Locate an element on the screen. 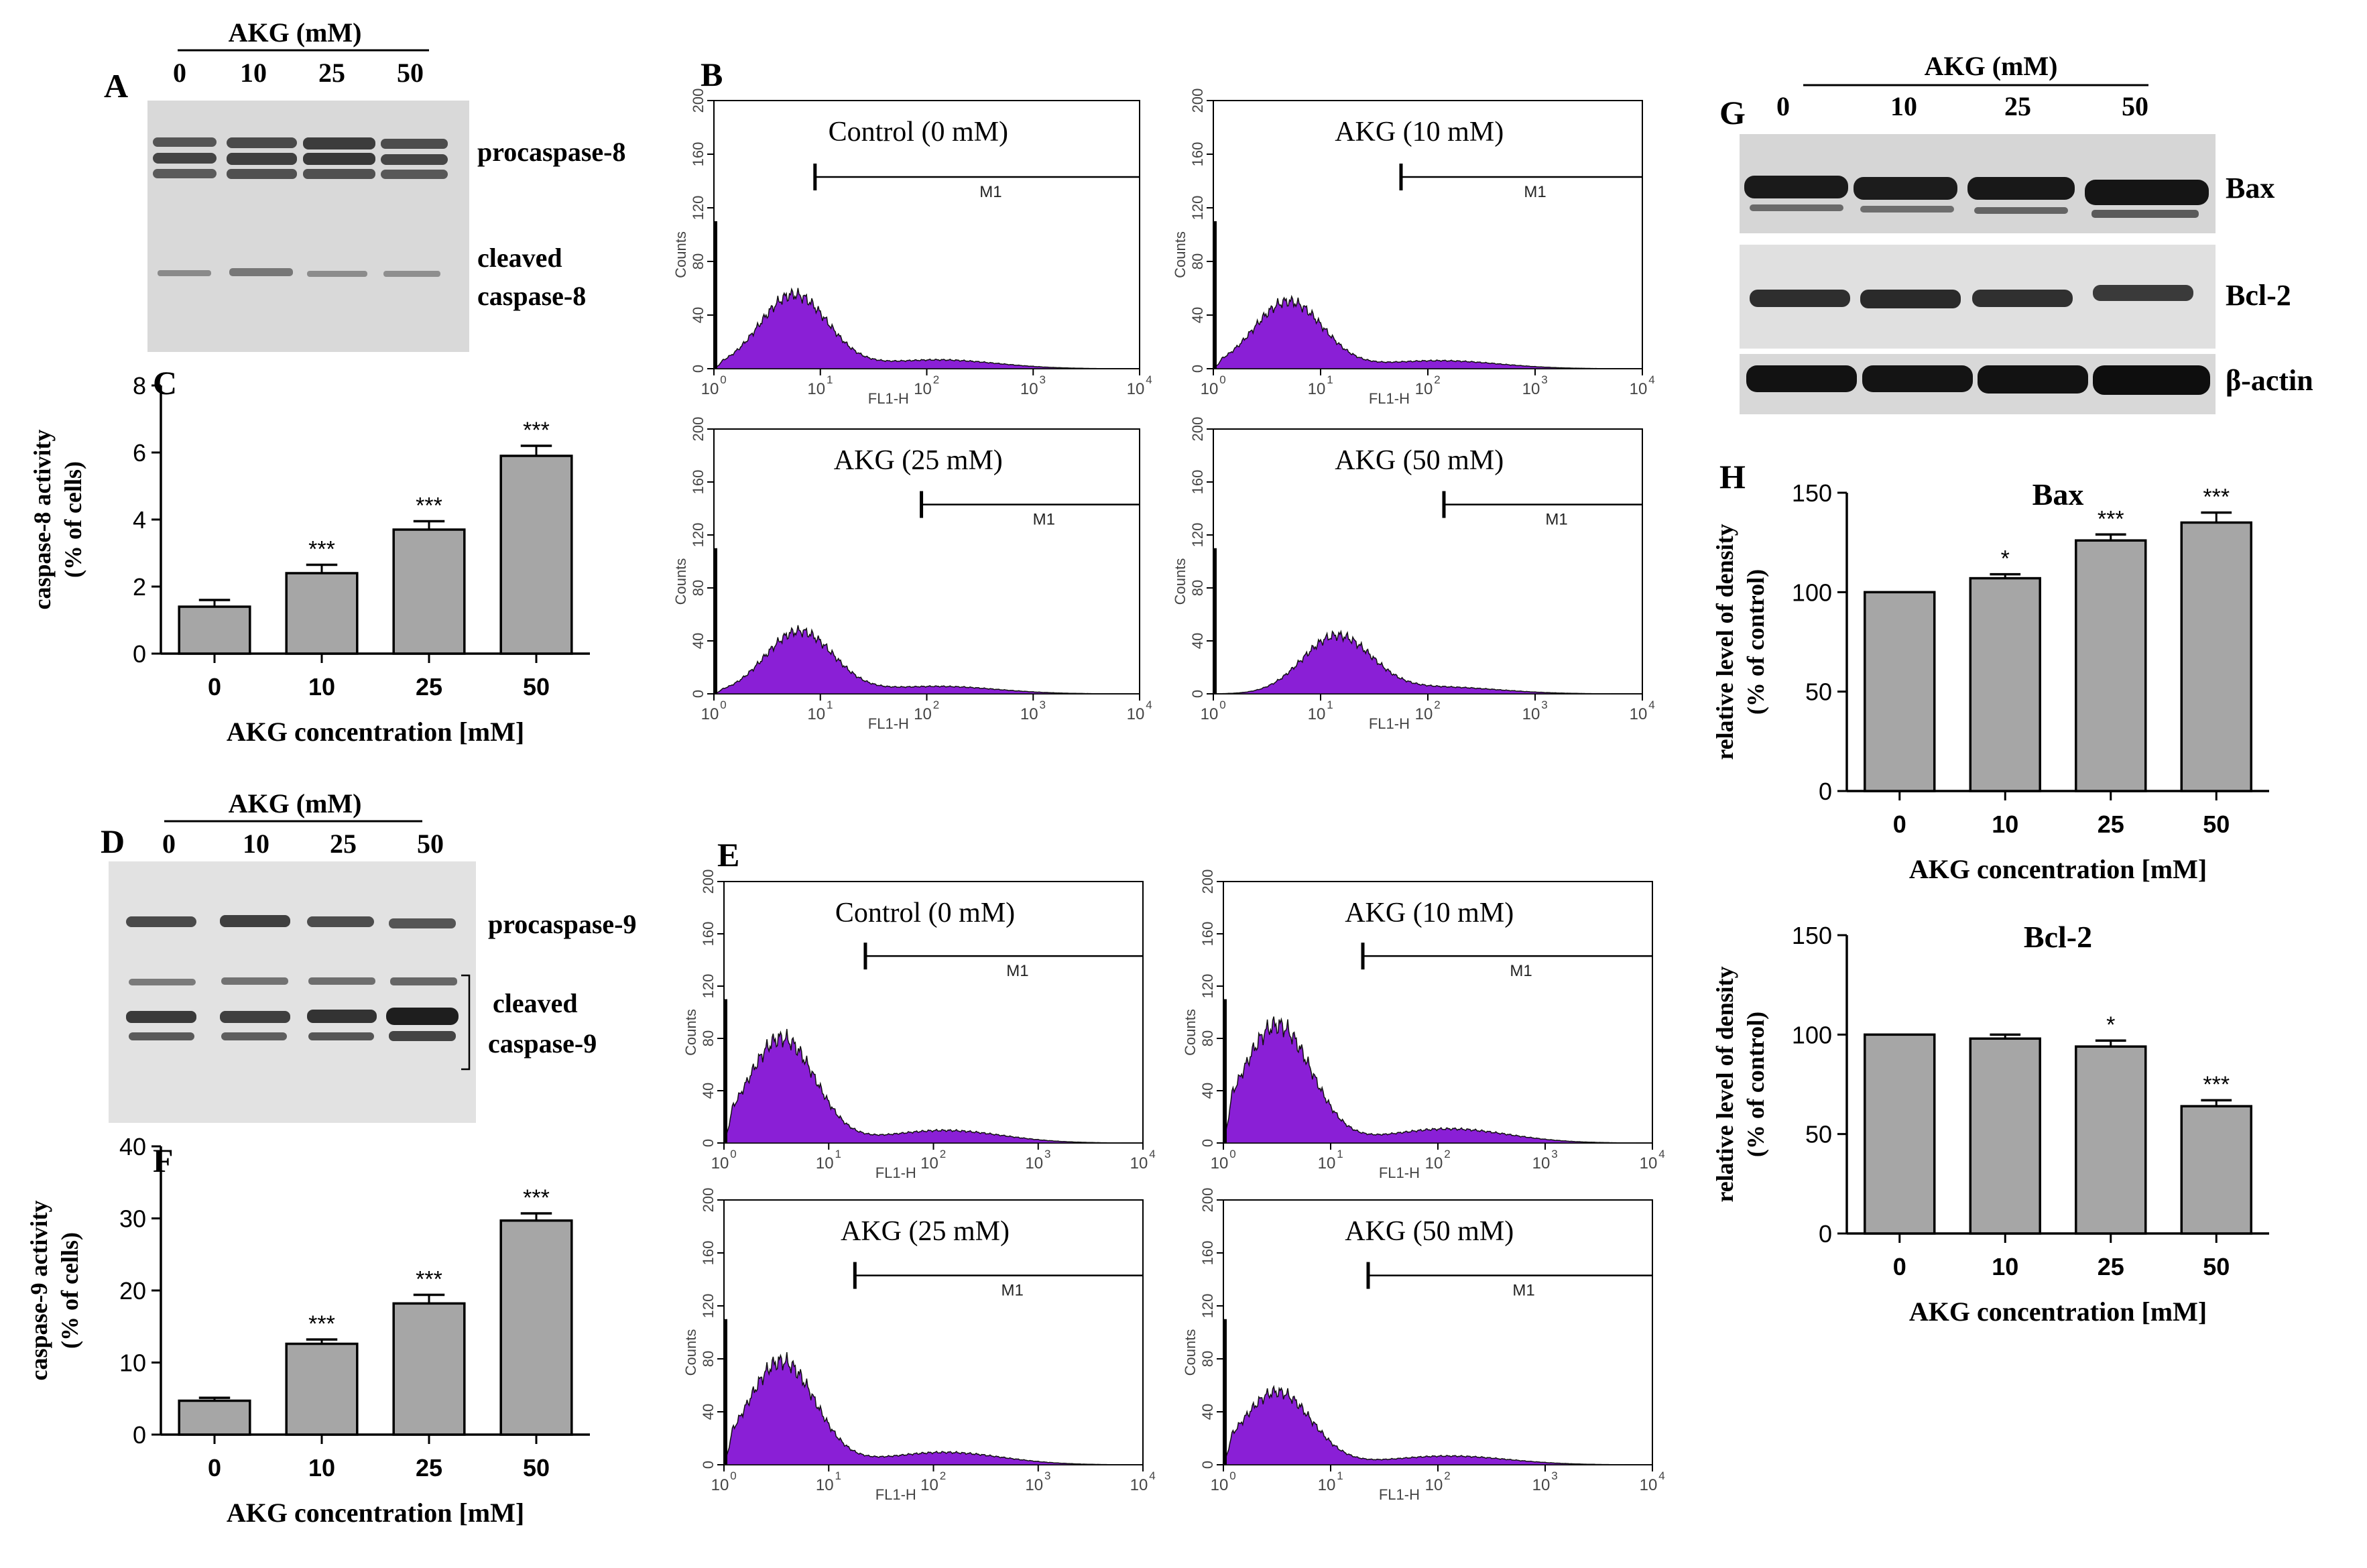 The height and width of the screenshot is (1568, 2367). panel-a: A AKG (mM) 0 10 25 50 proc is located at coordinates (364, 185).